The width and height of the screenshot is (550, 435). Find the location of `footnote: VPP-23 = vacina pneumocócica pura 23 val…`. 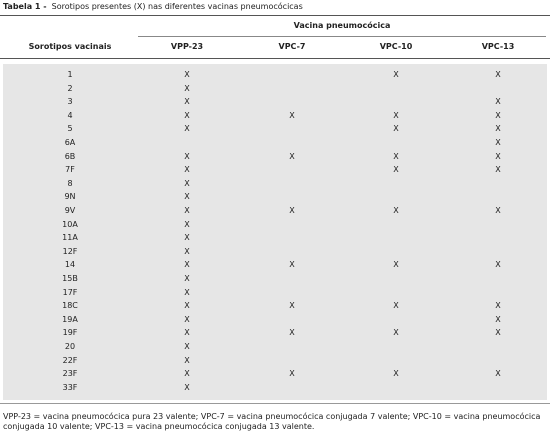

footnote: VPP-23 = vacina pneumocócica pura 23 val… is located at coordinates (272, 421).